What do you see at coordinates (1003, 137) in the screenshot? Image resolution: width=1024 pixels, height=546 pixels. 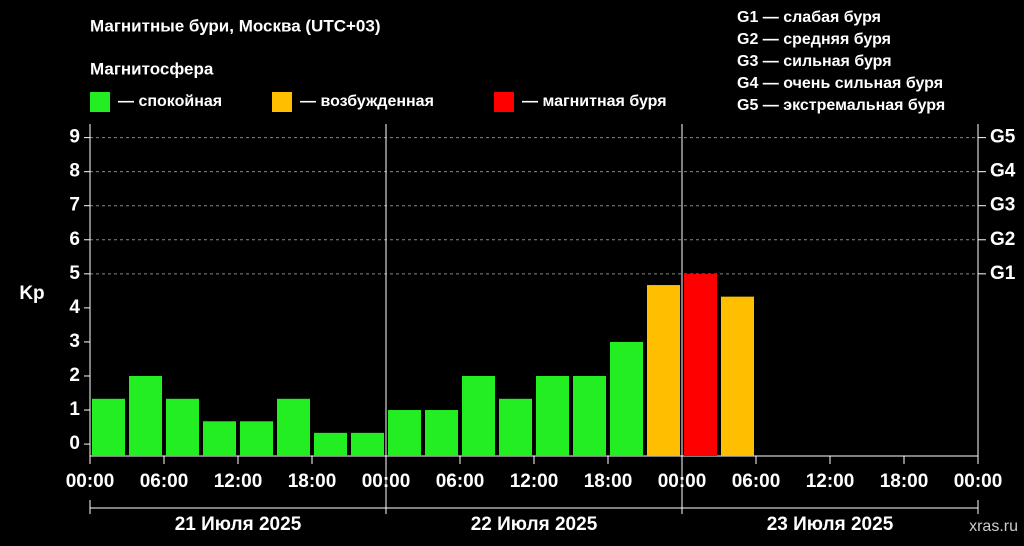 I see `y2-tick-label: G5` at bounding box center [1003, 137].